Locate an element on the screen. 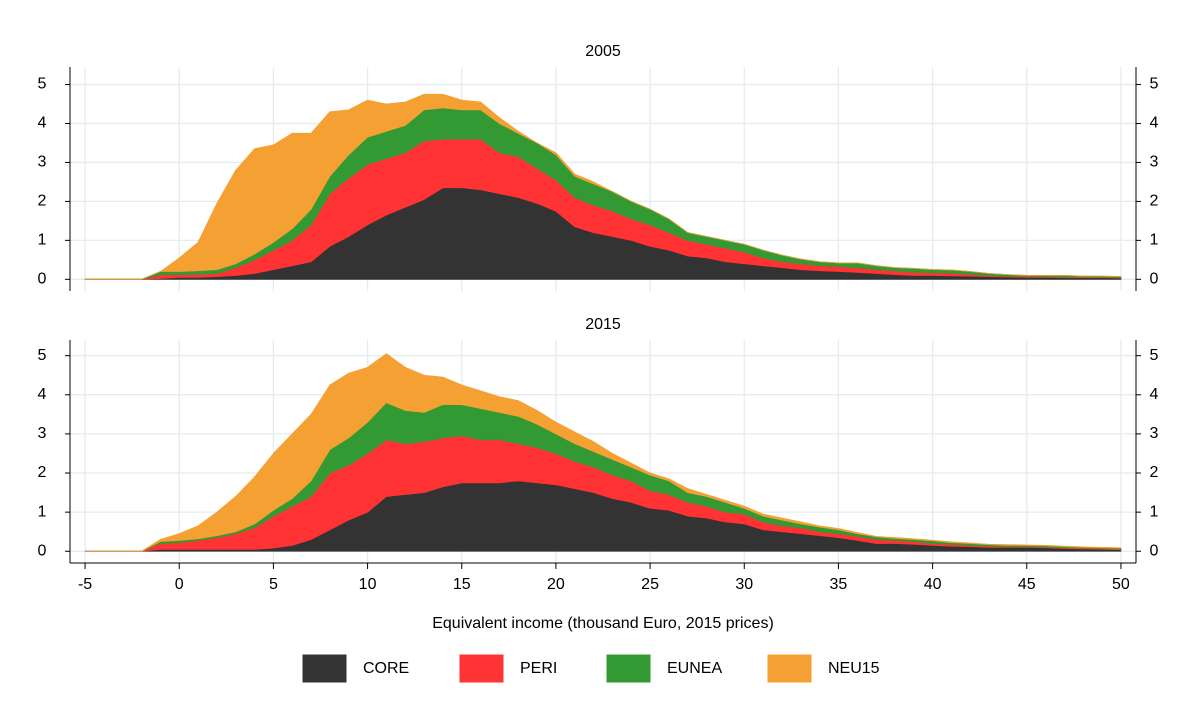 The width and height of the screenshot is (1204, 715). x-tick-label: 5 is located at coordinates (273, 584).